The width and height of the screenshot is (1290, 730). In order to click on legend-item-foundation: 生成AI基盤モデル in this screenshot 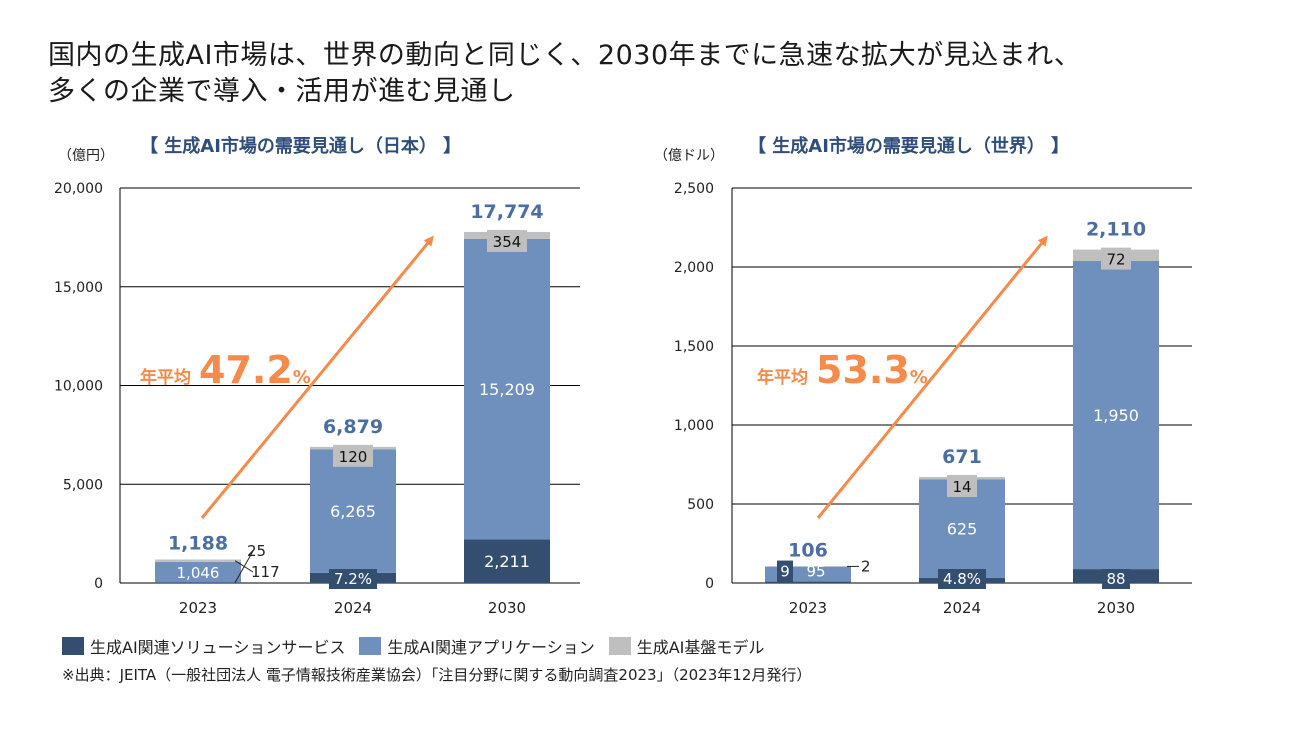, I will do `click(686, 646)`.